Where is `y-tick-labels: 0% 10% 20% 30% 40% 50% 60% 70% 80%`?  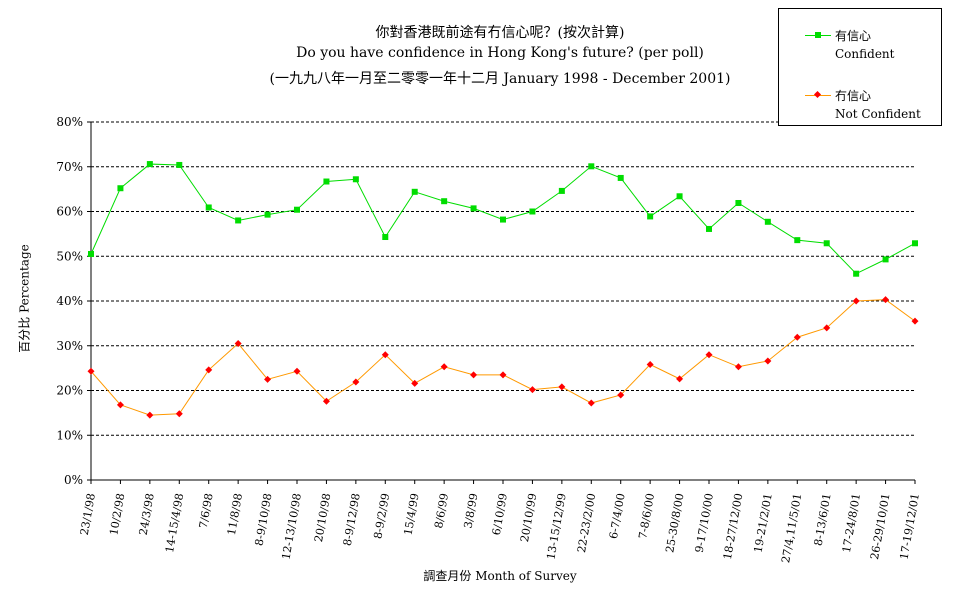
y-tick-labels: 0% 10% 20% 30% 40% 50% 60% 70% 80% is located at coordinates (69, 301).